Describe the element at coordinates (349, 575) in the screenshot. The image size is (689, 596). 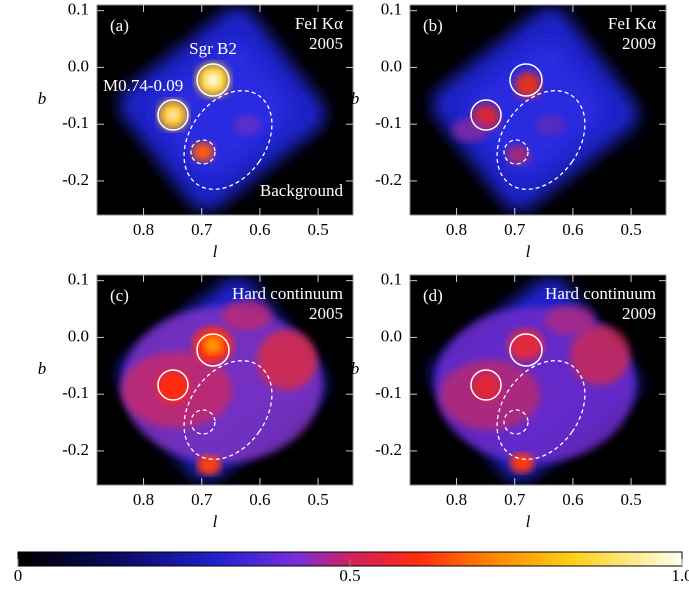
I see `colorbar-tick-label: 0.5` at that location.